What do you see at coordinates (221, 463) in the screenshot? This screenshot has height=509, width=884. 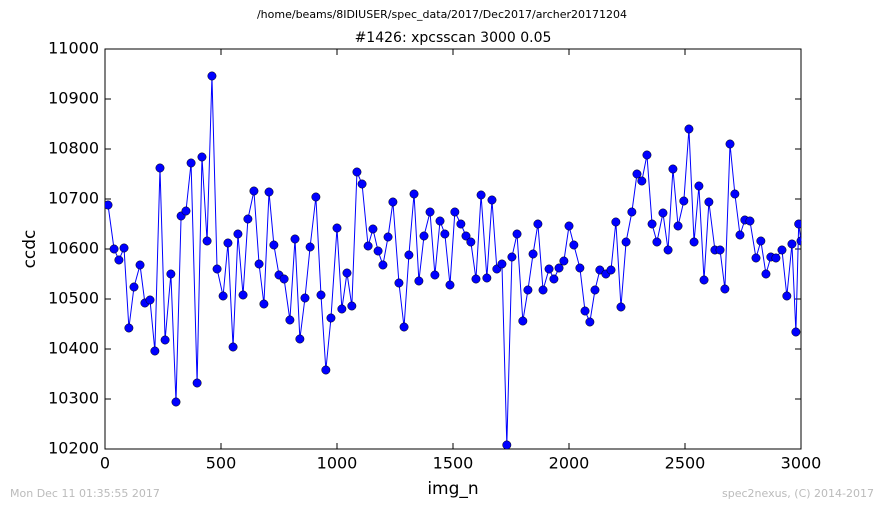 I see `x-tick-label: 500` at bounding box center [221, 463].